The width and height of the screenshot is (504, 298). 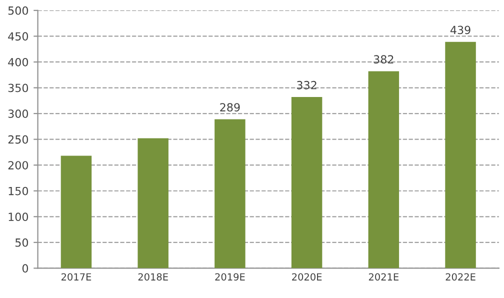 What do you see at coordinates (153, 277) in the screenshot?
I see `x-tick-label: 2018E` at bounding box center [153, 277].